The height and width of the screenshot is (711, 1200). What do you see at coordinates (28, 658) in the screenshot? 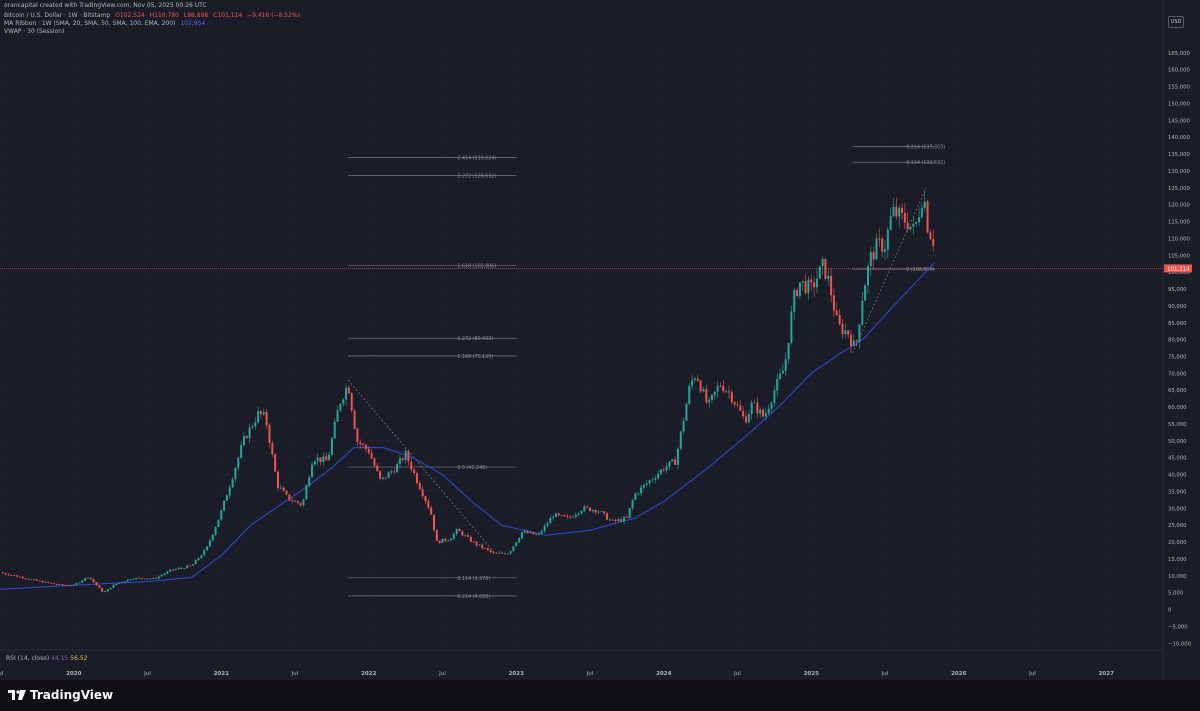
I see `rsi-label: RSI (14, close)` at bounding box center [28, 658].